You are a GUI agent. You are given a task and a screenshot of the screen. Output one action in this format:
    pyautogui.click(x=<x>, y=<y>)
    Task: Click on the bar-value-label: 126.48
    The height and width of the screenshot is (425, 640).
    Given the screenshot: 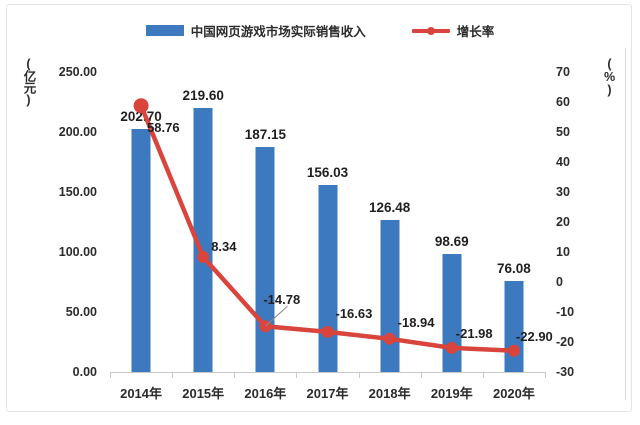 What is the action you would take?
    pyautogui.click(x=389, y=208)
    